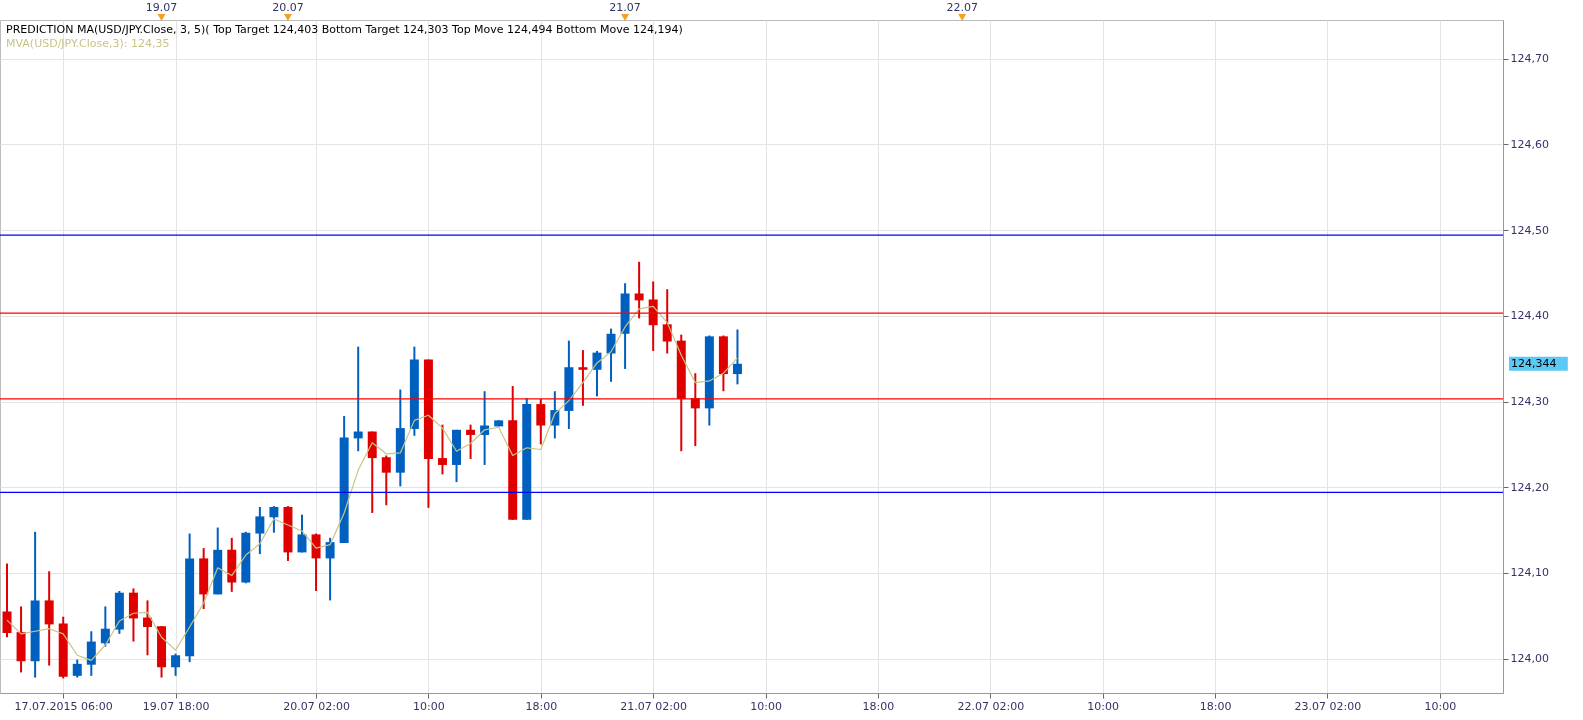 This screenshot has height=720, width=1583. Describe the element at coordinates (962, 7) in the screenshot. I see `text: 22.07` at that location.